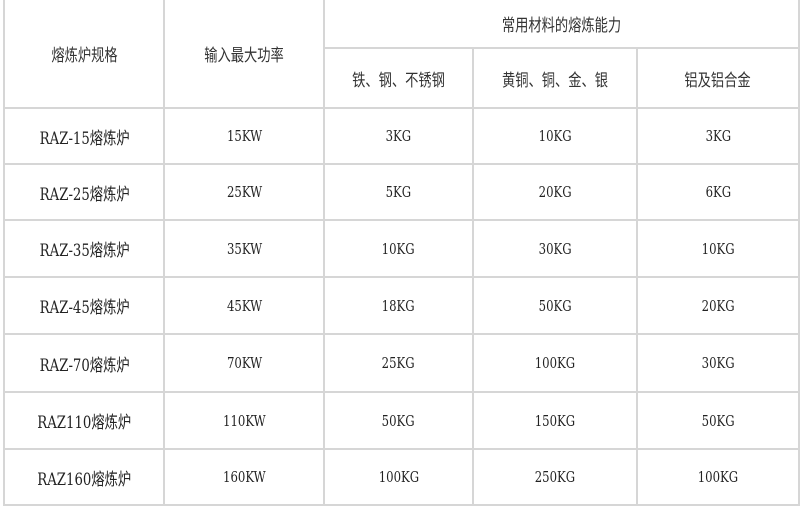 Image resolution: width=800 pixels, height=506 pixels. I want to click on table-row: RAZ-25熔炼炉 25KW 5KG 20KG 6KG, so click(401, 192).